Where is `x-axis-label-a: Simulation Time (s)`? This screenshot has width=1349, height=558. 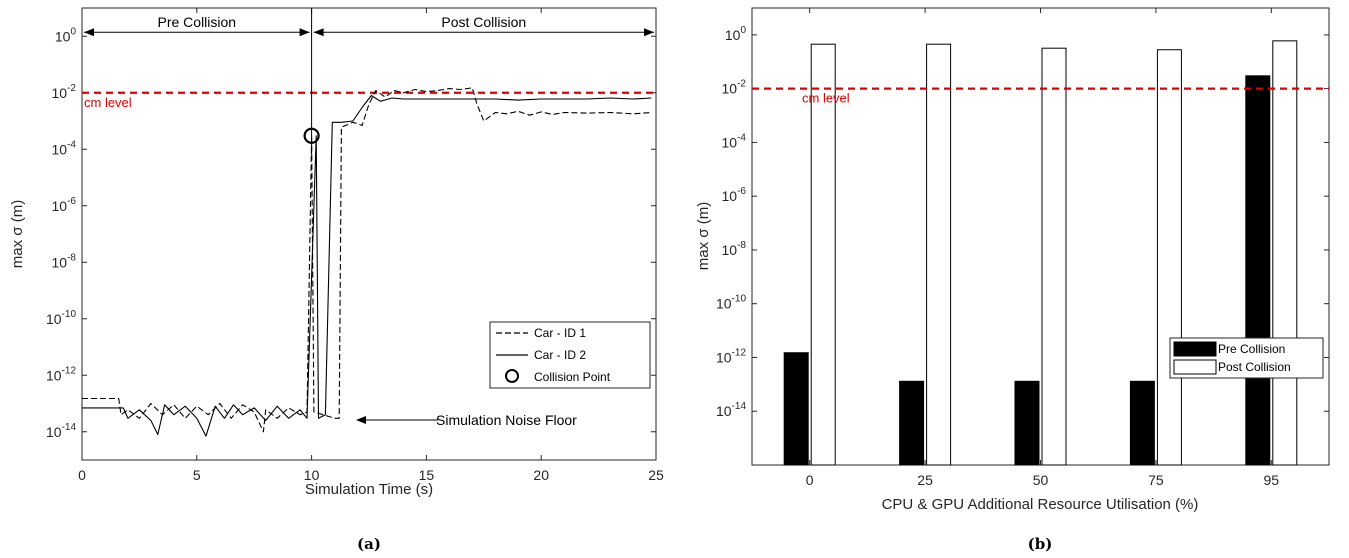 x-axis-label-a: Simulation Time (s) is located at coordinates (369, 489).